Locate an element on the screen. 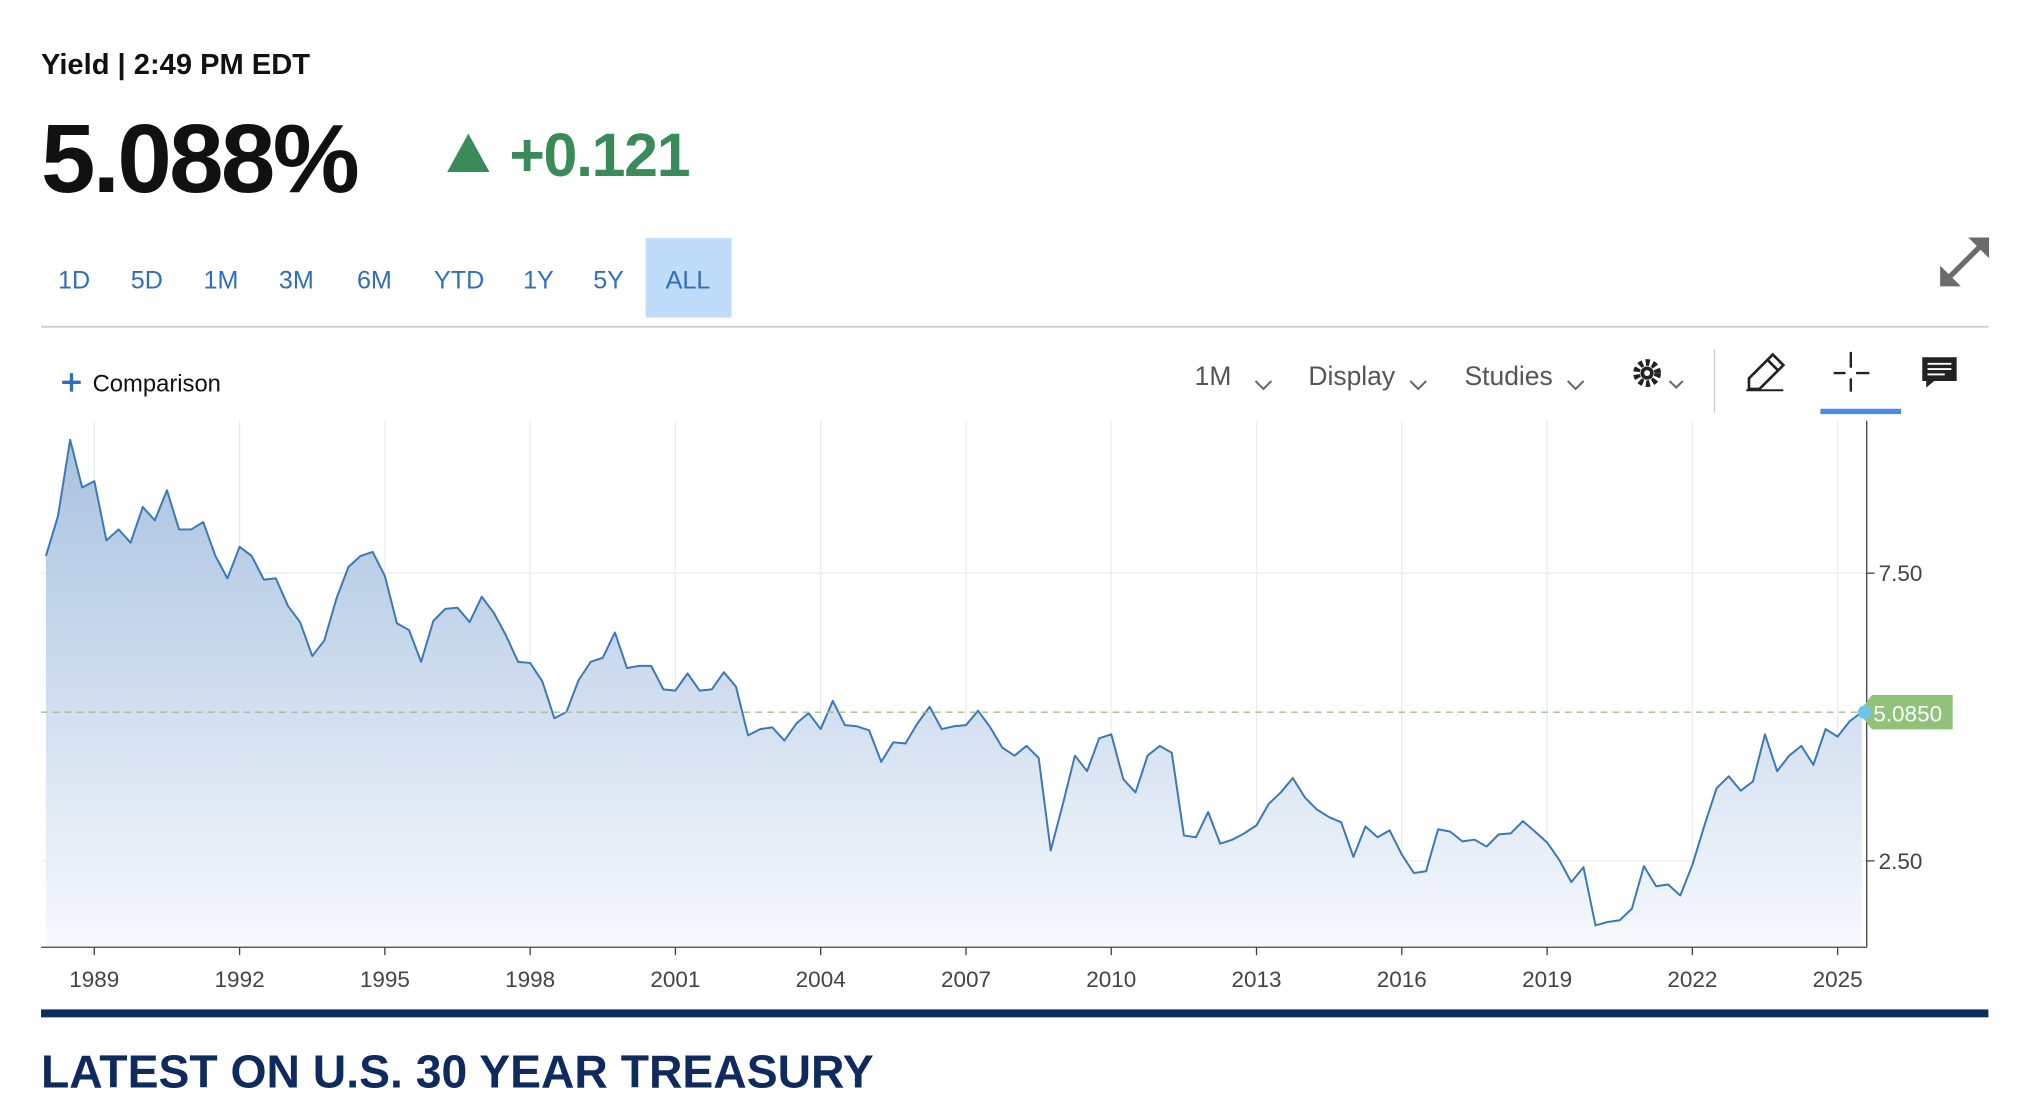 This screenshot has height=1104, width=2044. tab-label: 5D is located at coordinates (147, 280).